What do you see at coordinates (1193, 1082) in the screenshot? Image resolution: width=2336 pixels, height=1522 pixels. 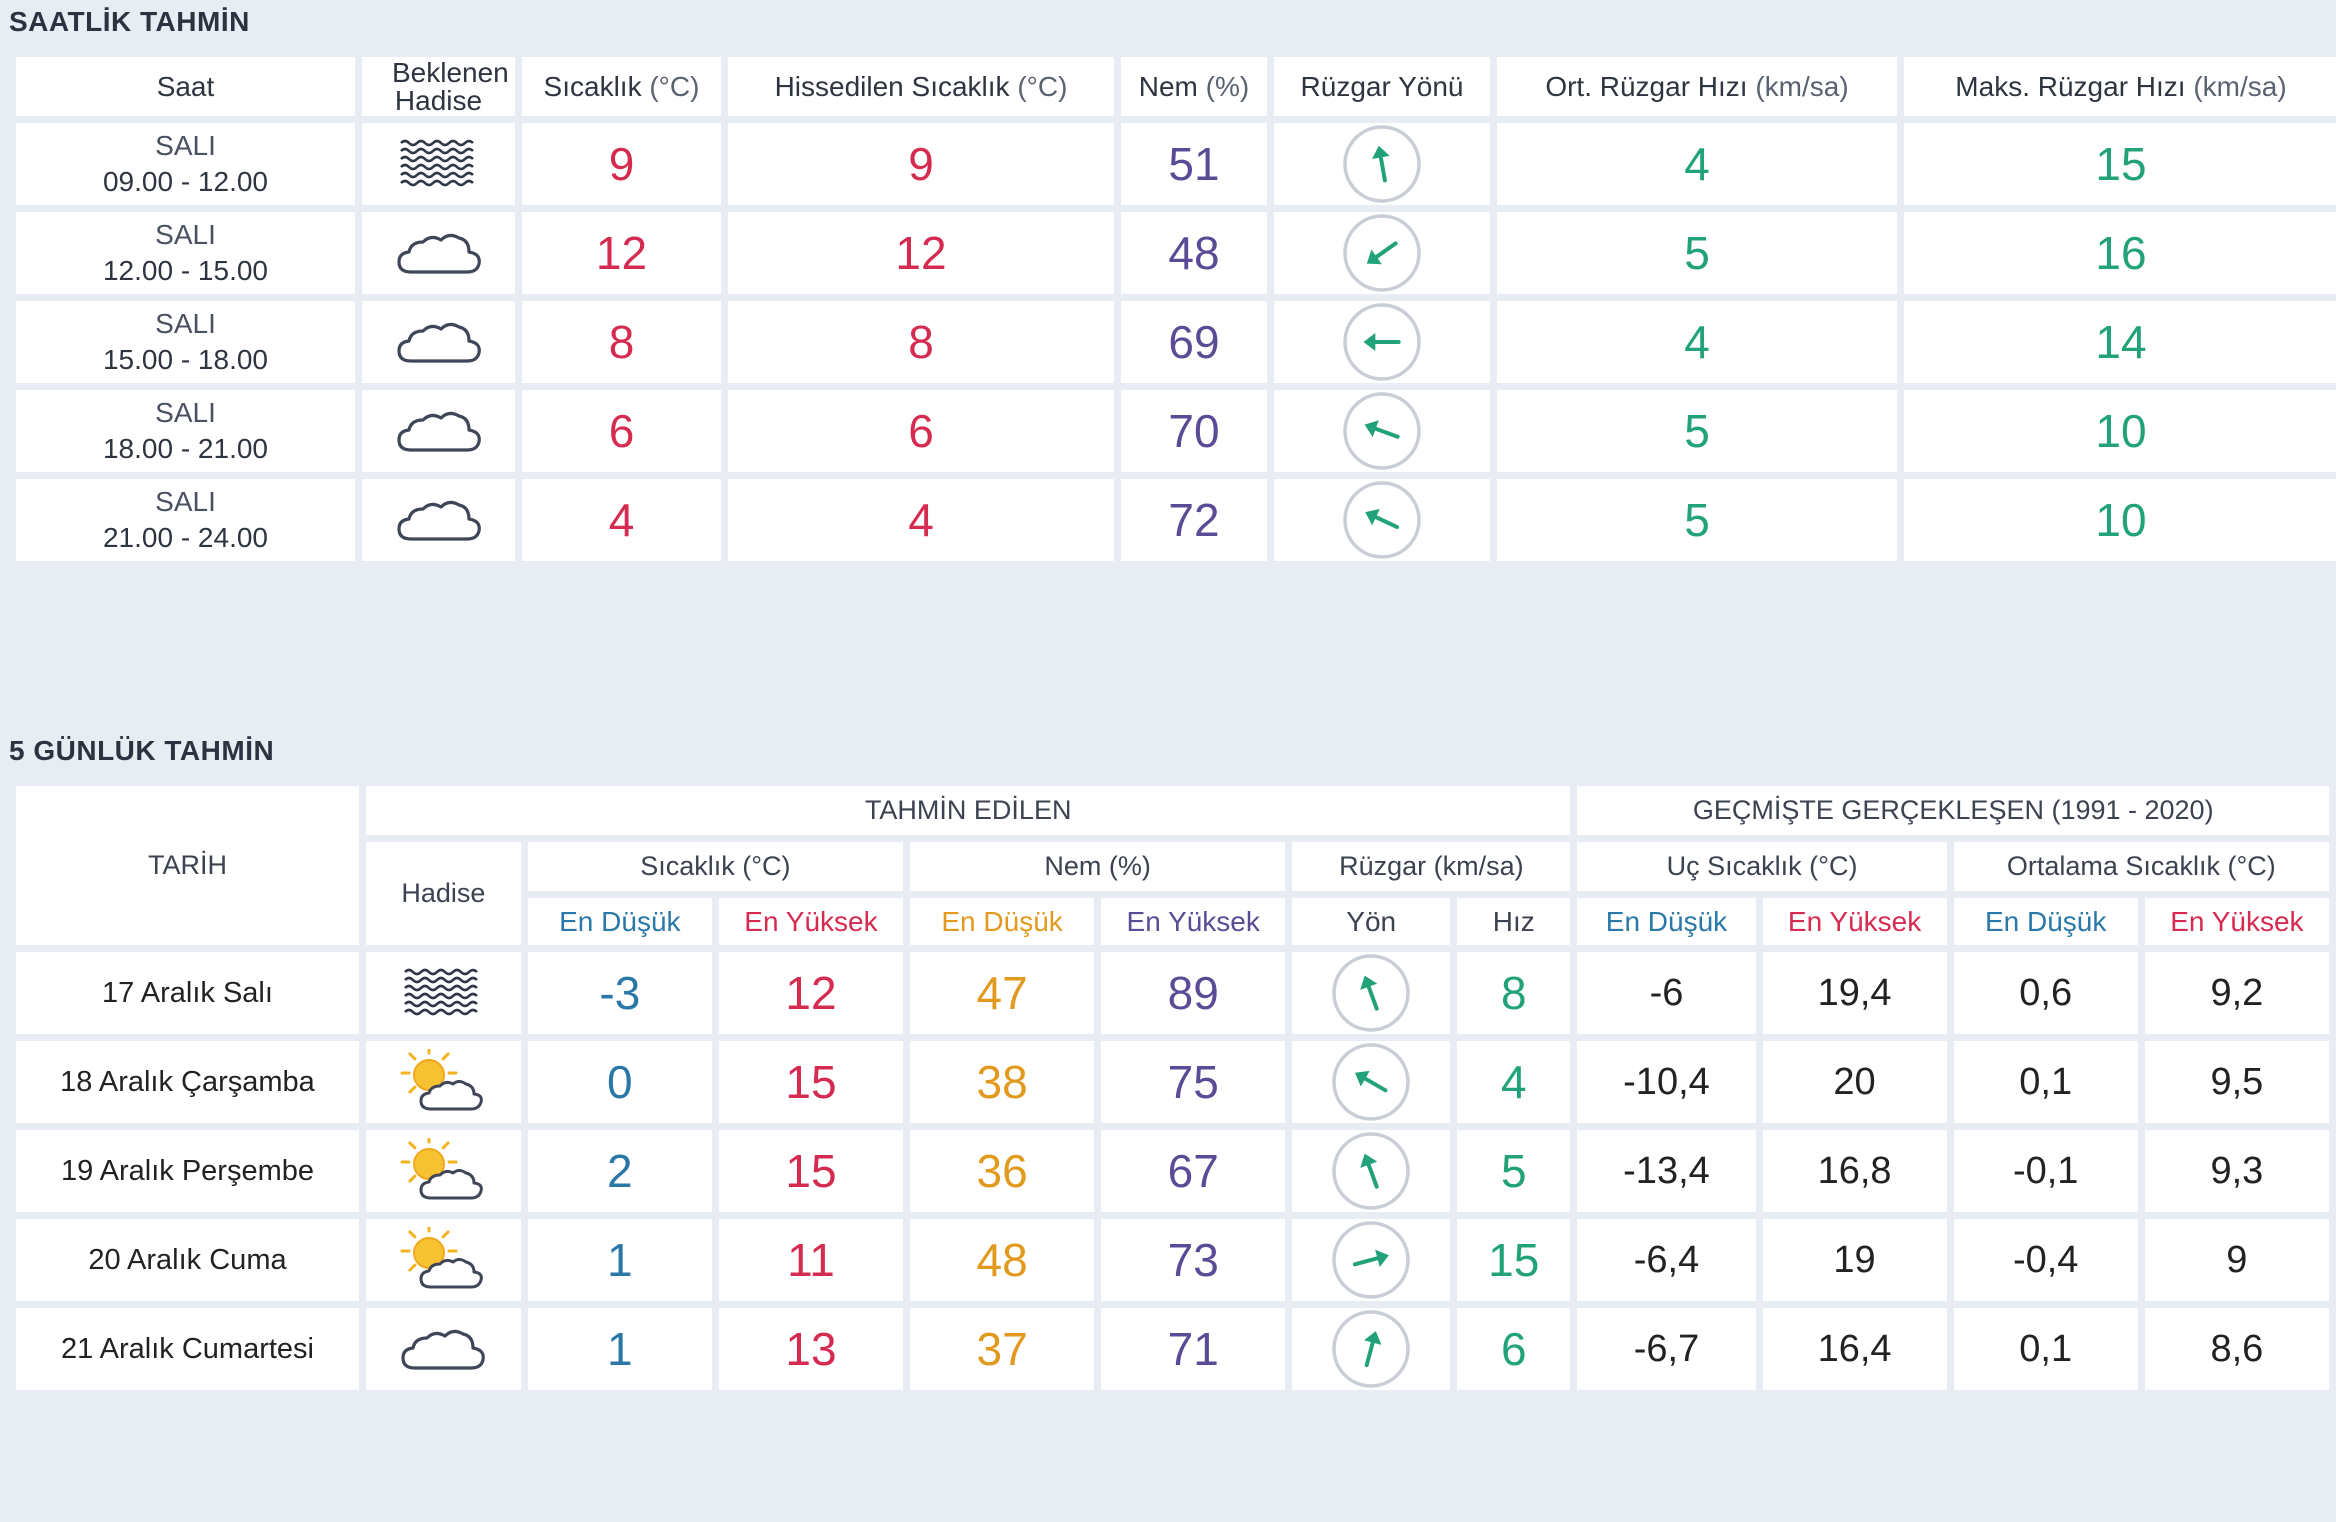 I see `humidity-max-value: 75` at bounding box center [1193, 1082].